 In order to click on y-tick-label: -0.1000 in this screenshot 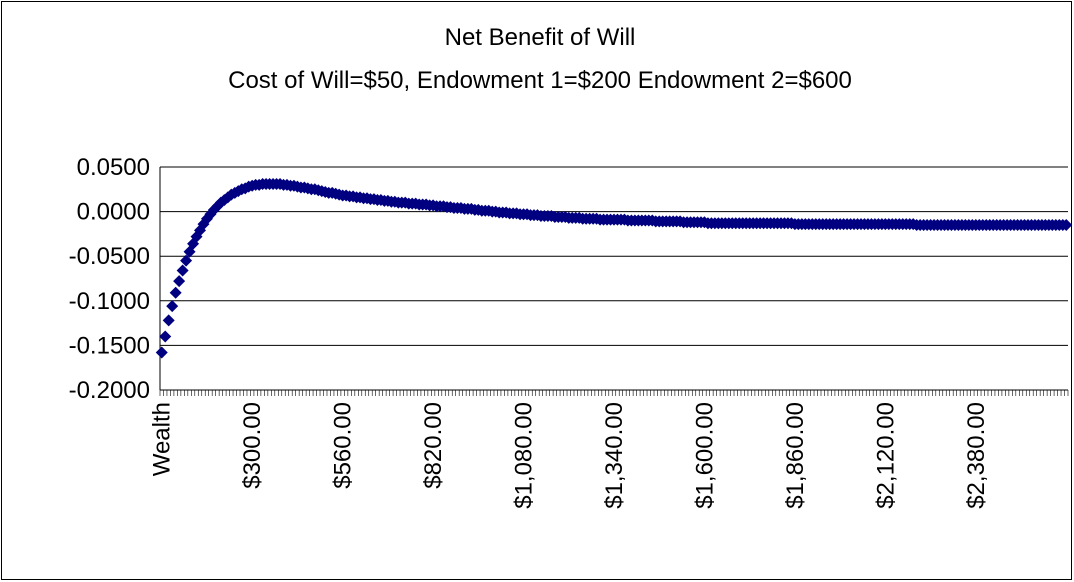, I will do `click(109, 301)`.